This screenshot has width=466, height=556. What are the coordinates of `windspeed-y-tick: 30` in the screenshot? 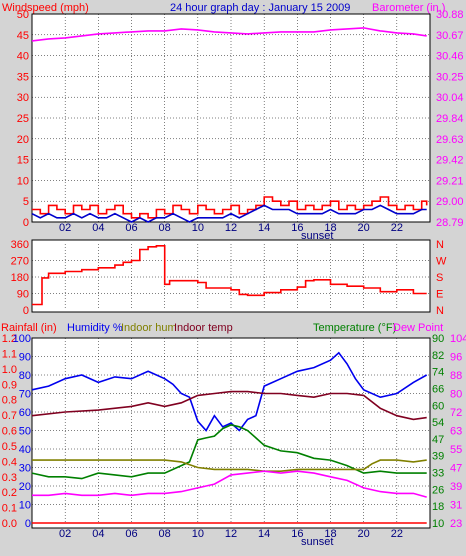 It's located at (23, 98).